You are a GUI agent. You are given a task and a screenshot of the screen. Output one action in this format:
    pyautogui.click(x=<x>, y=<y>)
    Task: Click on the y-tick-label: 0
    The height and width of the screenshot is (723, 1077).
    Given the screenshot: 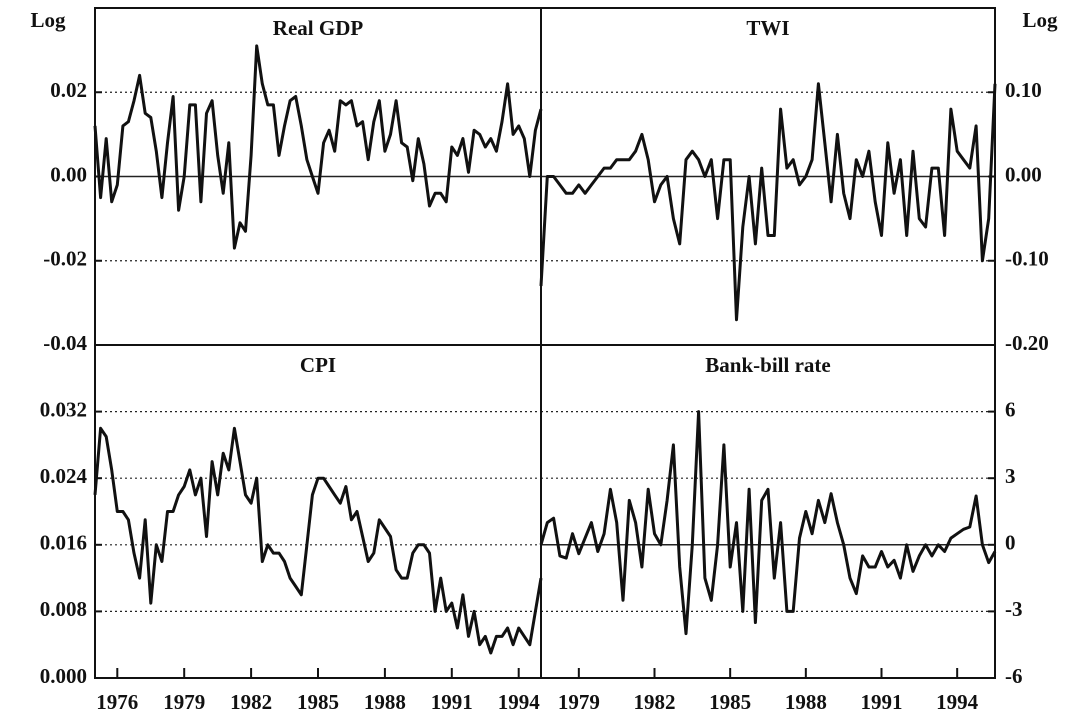 What is the action you would take?
    pyautogui.click(x=1010, y=543)
    